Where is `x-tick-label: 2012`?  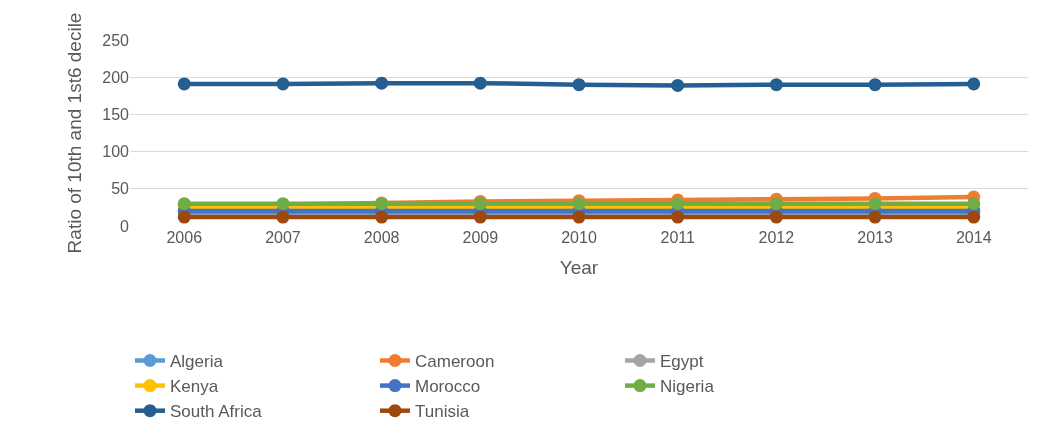
x-tick-label: 2012 is located at coordinates (776, 237).